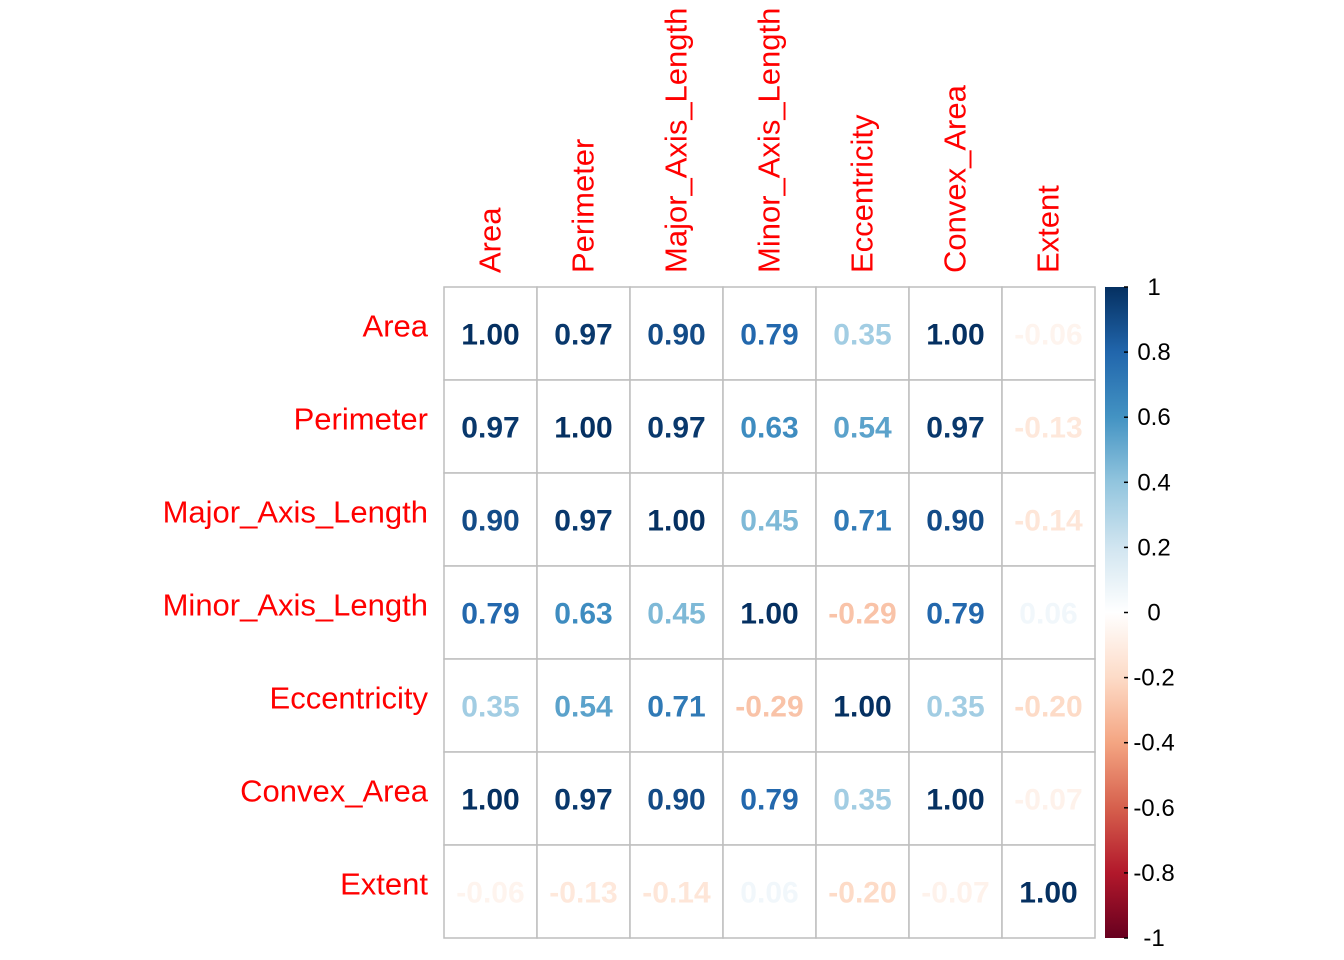 The height and width of the screenshot is (960, 1344). I want to click on column-label-minor-axis-length: Minor_Axis_Length, so click(769, 140).